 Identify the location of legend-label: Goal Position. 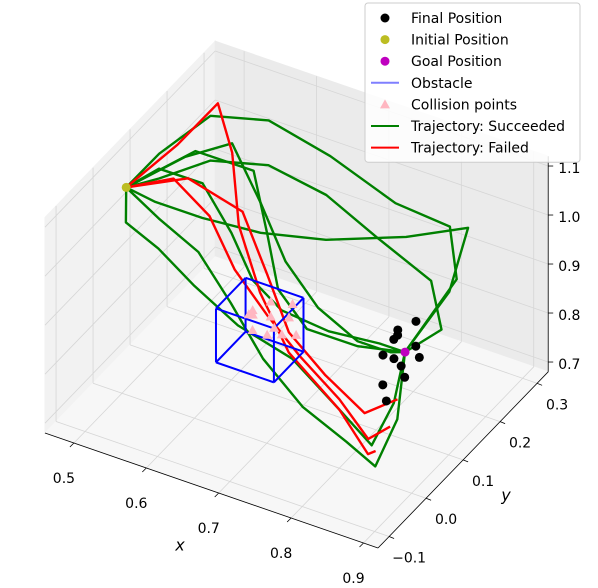
(456, 62).